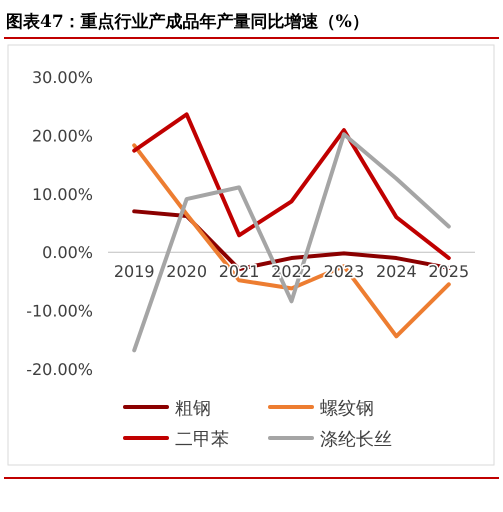 The height and width of the screenshot is (512, 503). I want to click on legend-label: 二甲苯, so click(202, 439).